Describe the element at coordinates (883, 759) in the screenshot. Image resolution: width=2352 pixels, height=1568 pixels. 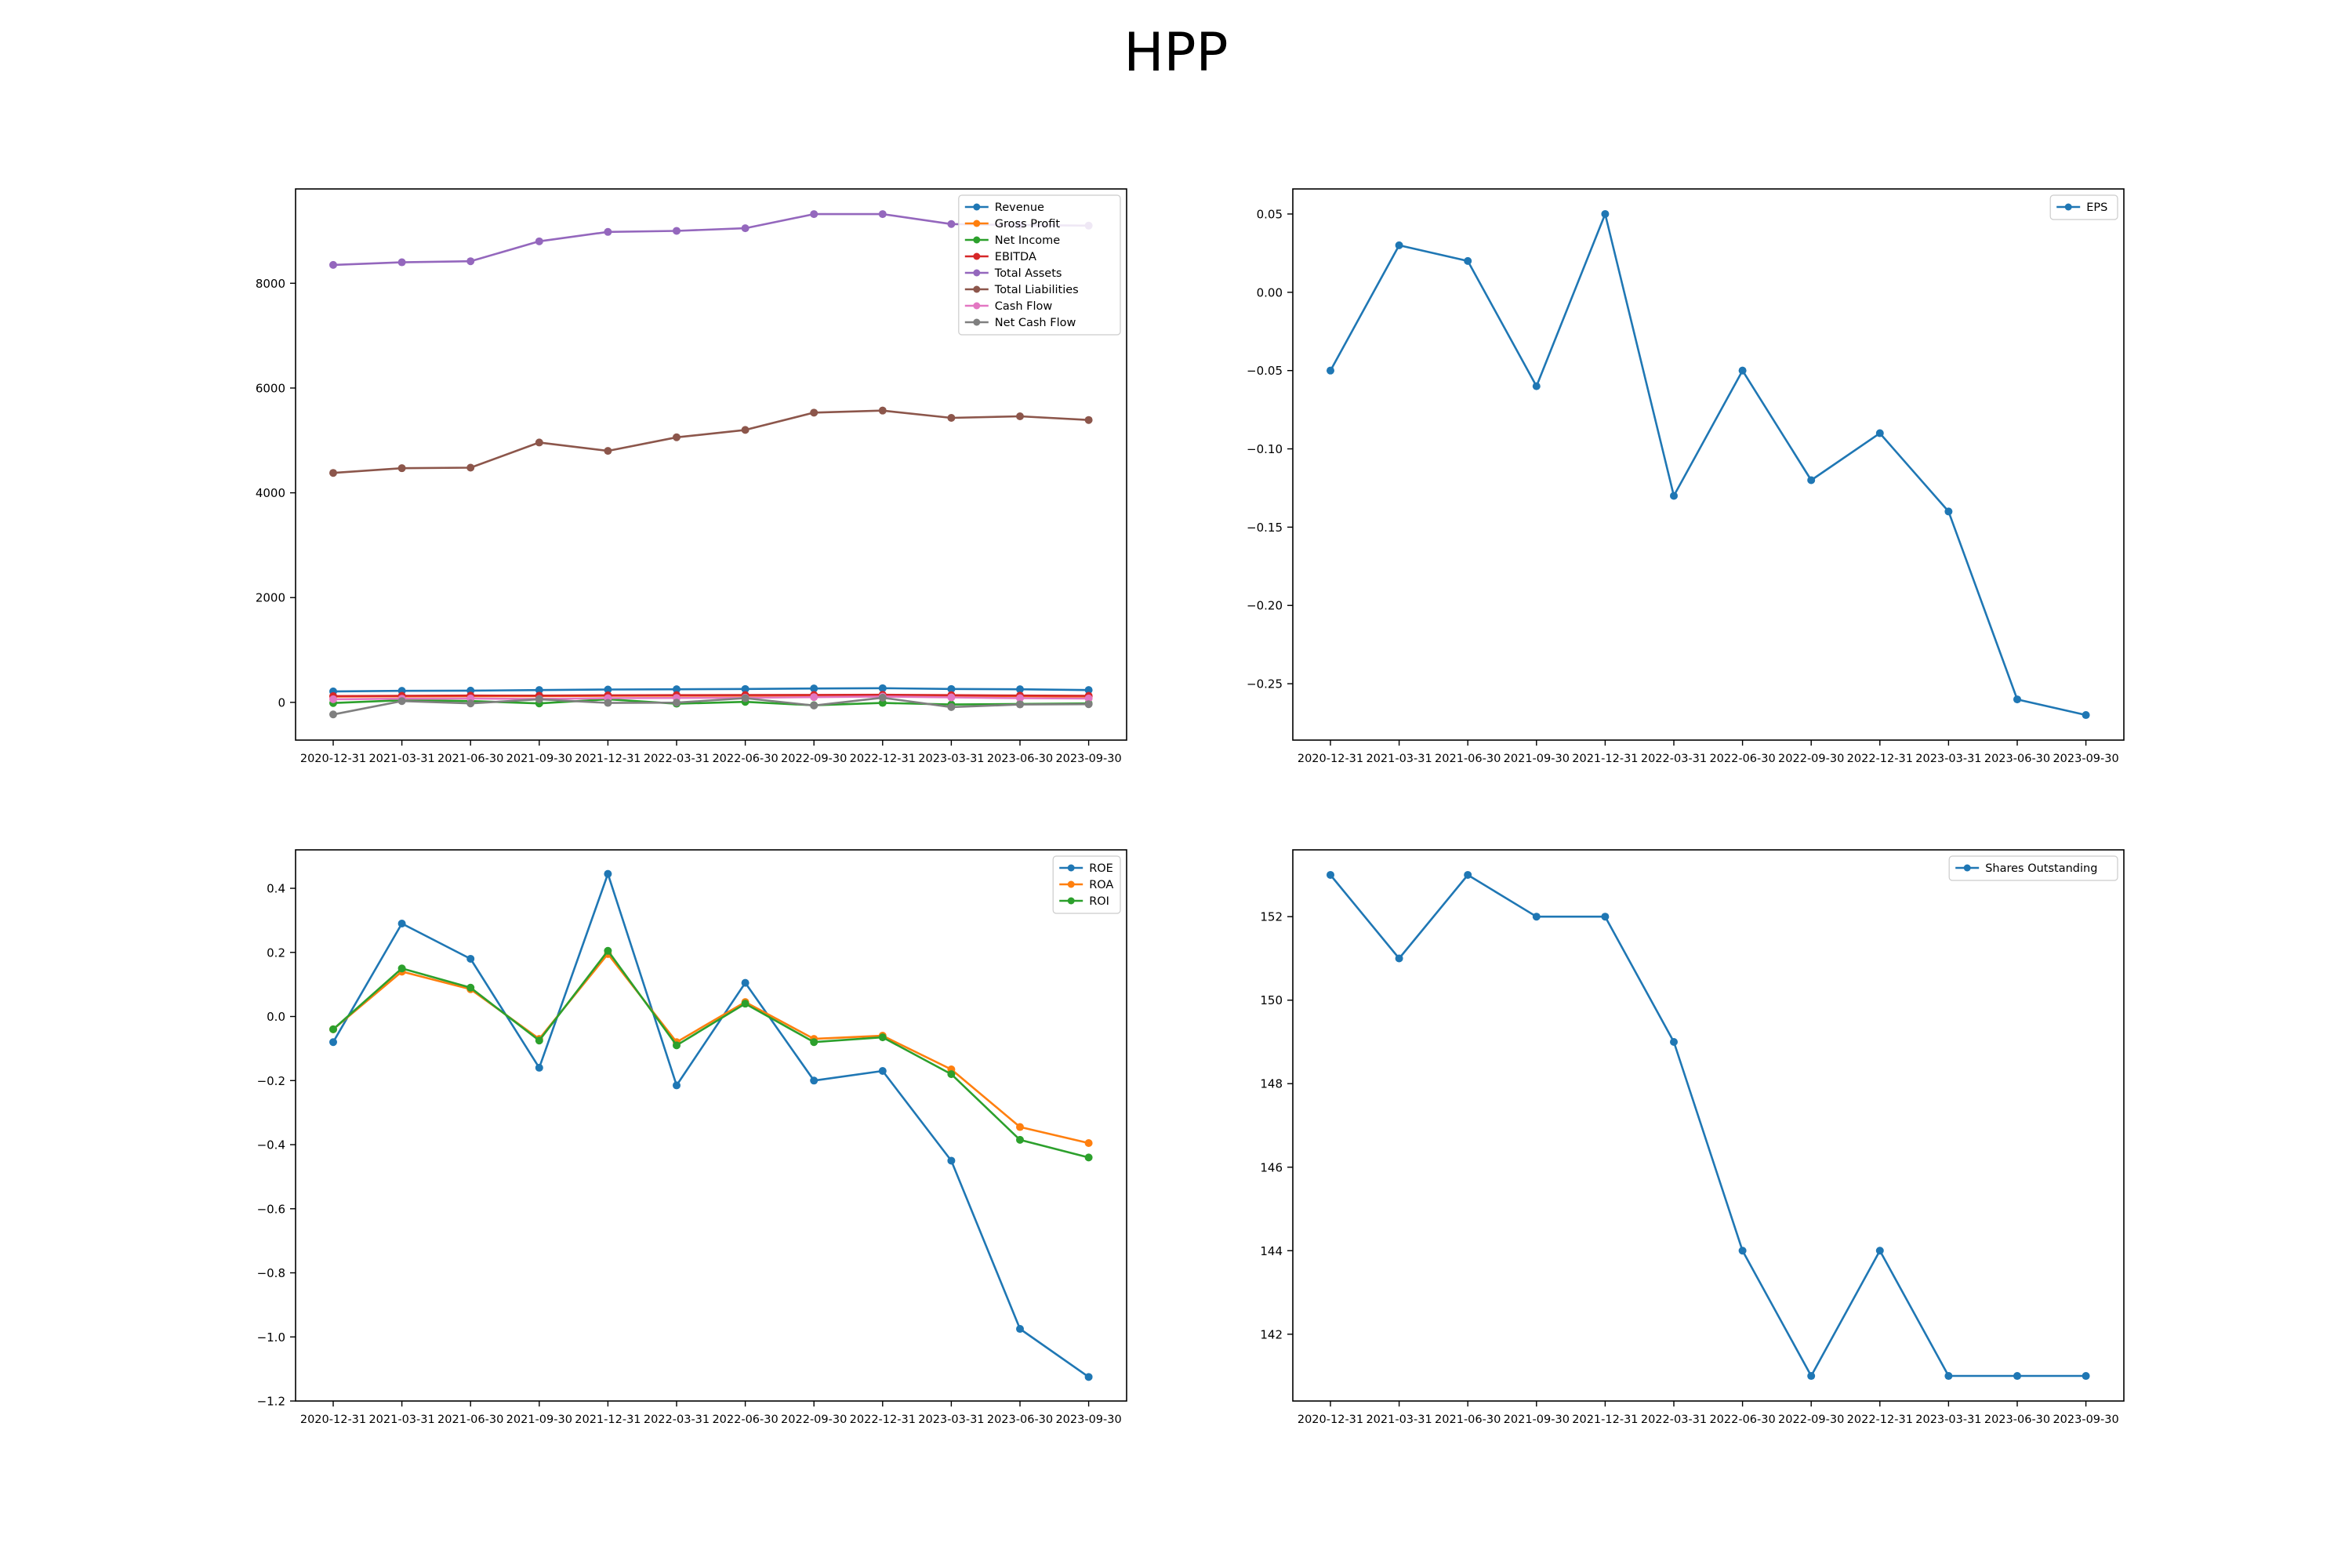
I see `x-tick-label: 2022-12-31` at that location.